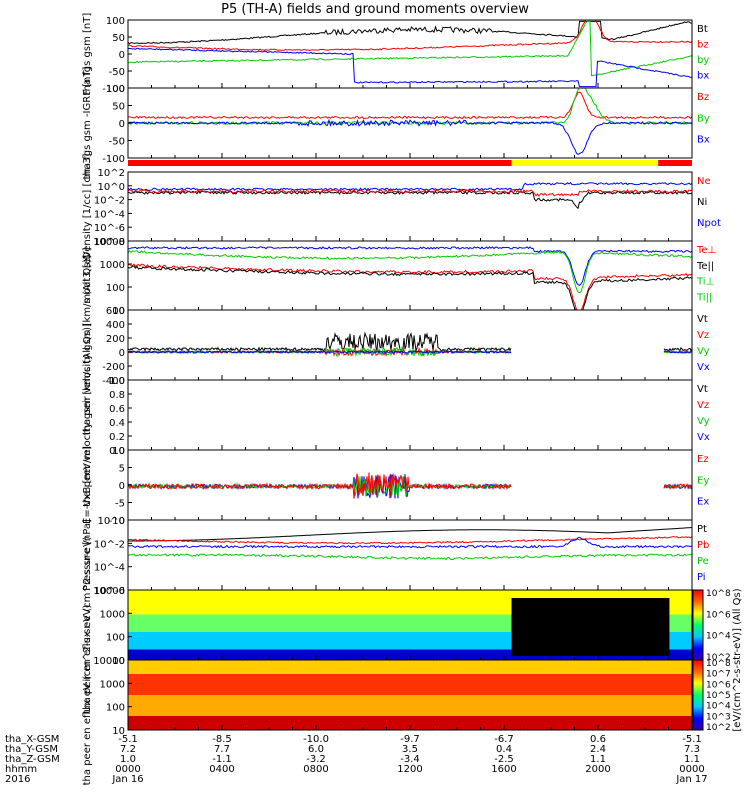 This screenshot has width=750, height=800. Describe the element at coordinates (320, 352) in the screenshot. I see `series-vx-line` at that location.